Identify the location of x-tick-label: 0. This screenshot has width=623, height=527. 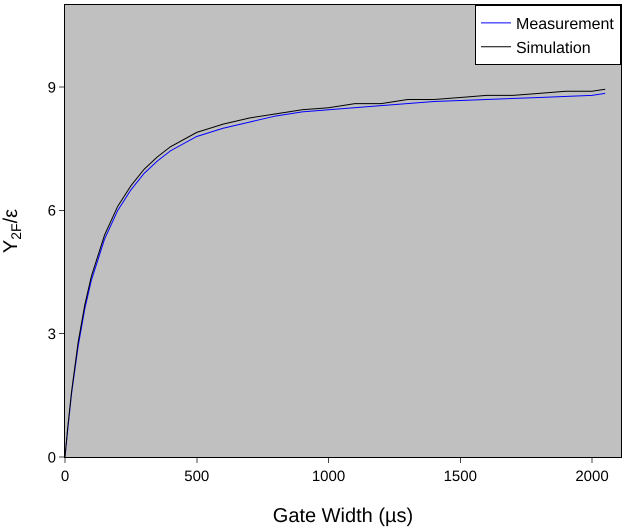
(65, 476).